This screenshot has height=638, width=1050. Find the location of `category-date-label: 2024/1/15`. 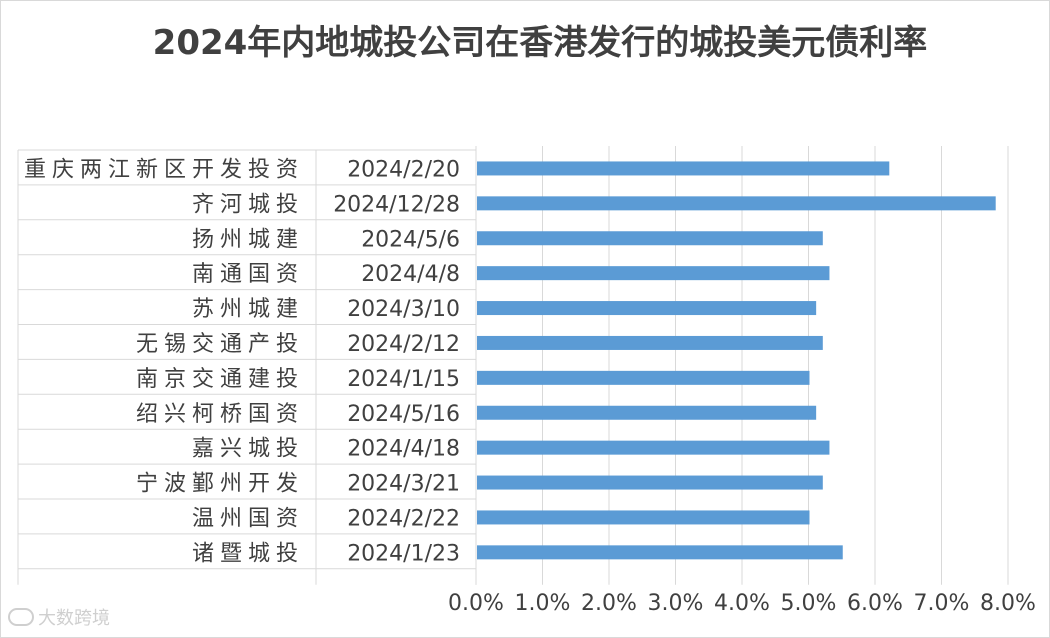

category-date-label: 2024/1/15 is located at coordinates (403, 379).